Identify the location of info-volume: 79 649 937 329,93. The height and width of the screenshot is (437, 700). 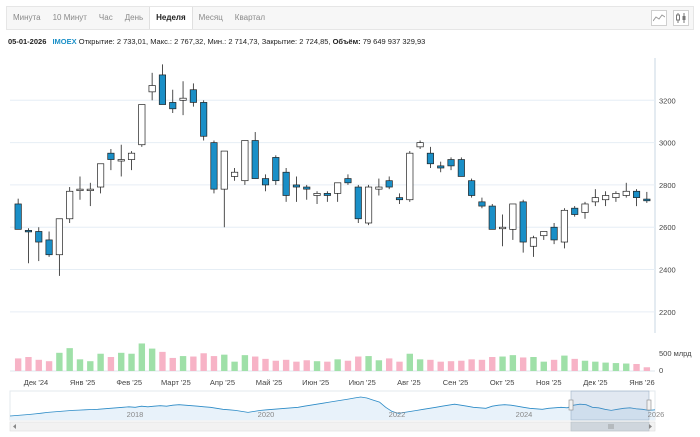
(394, 41).